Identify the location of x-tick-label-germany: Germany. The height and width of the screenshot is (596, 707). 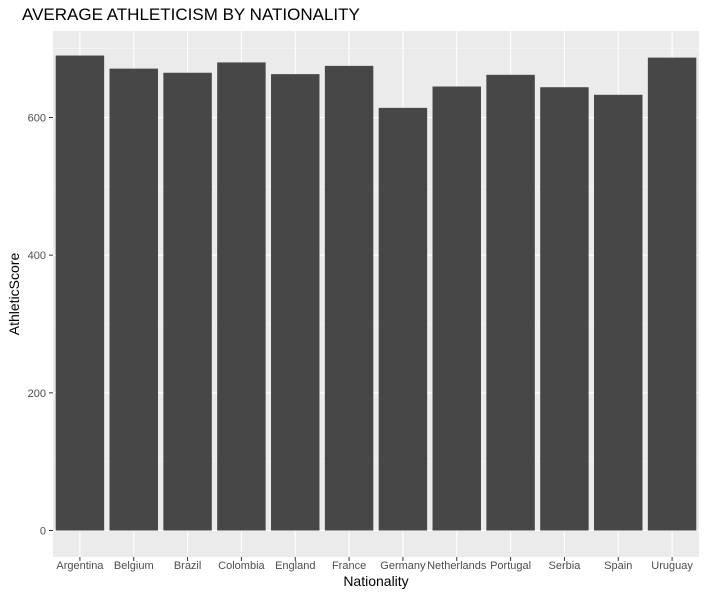
(403, 566).